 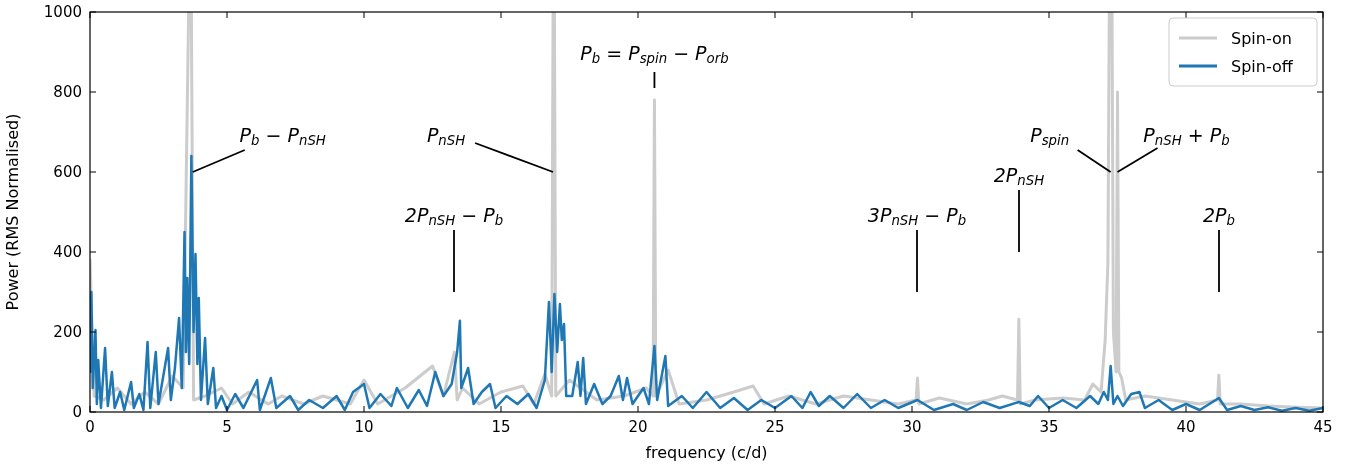 I want to click on annotation: P$_{spin}$, so click(x=1050, y=136).